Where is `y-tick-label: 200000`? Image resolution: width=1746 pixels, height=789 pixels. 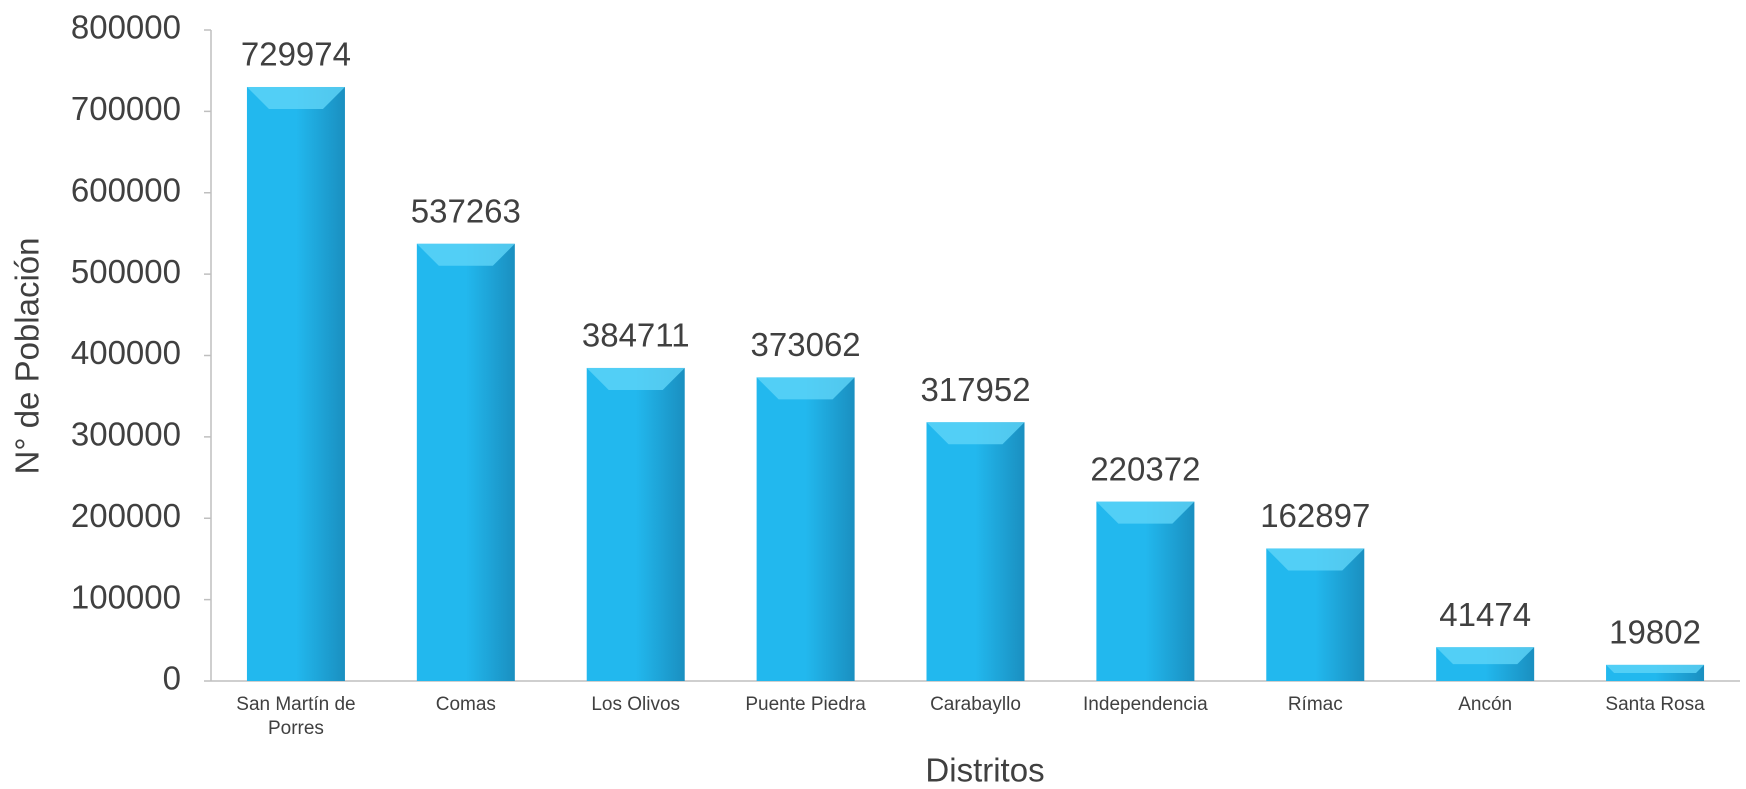
y-tick-label: 200000 is located at coordinates (126, 515).